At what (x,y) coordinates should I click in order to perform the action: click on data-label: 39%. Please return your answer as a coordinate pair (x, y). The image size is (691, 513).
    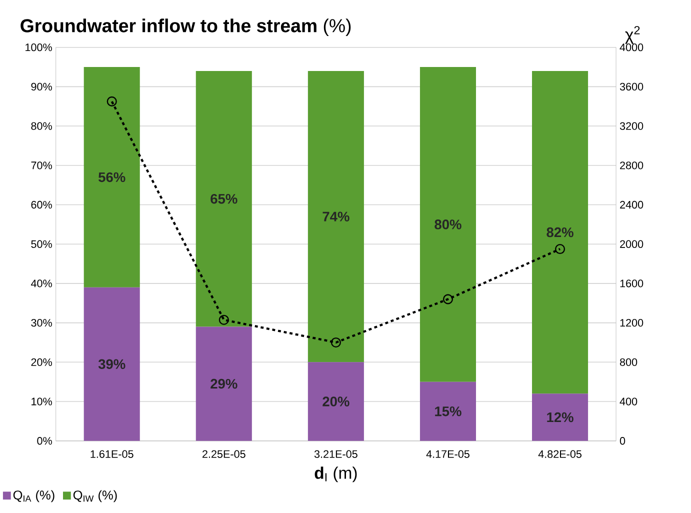
    Looking at the image, I should click on (112, 364).